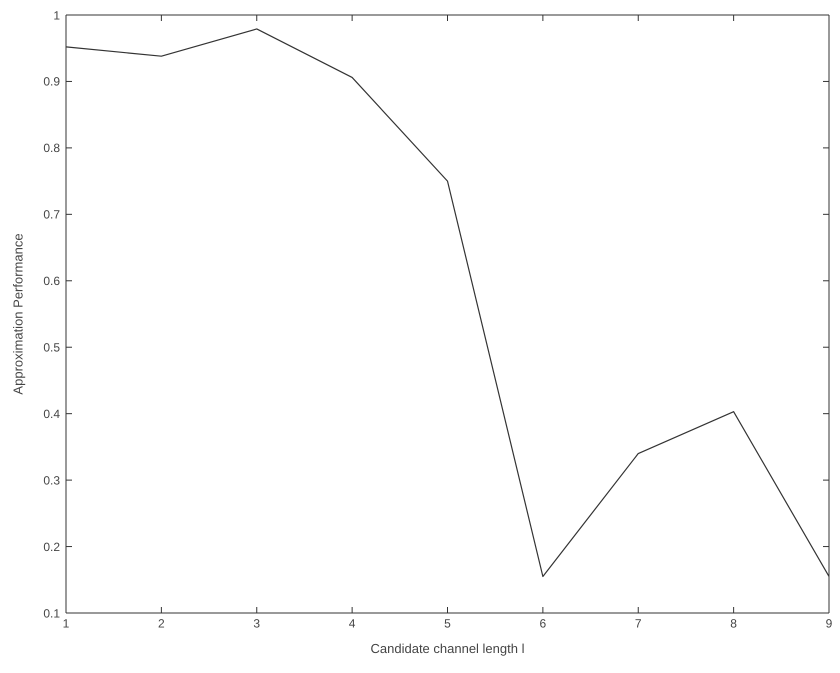 The height and width of the screenshot is (673, 840). What do you see at coordinates (256, 623) in the screenshot?
I see `x-tick-label: 3` at bounding box center [256, 623].